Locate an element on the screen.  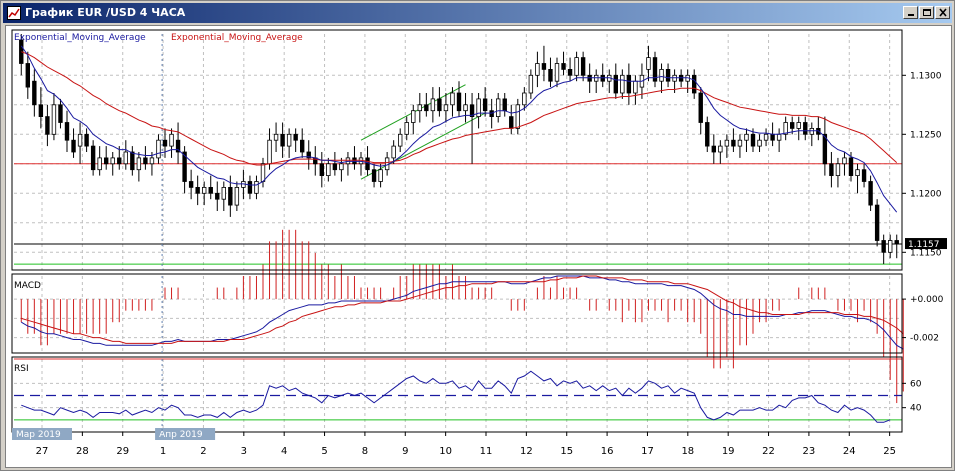
current-price-label: 1.1157 is located at coordinates (924, 245).